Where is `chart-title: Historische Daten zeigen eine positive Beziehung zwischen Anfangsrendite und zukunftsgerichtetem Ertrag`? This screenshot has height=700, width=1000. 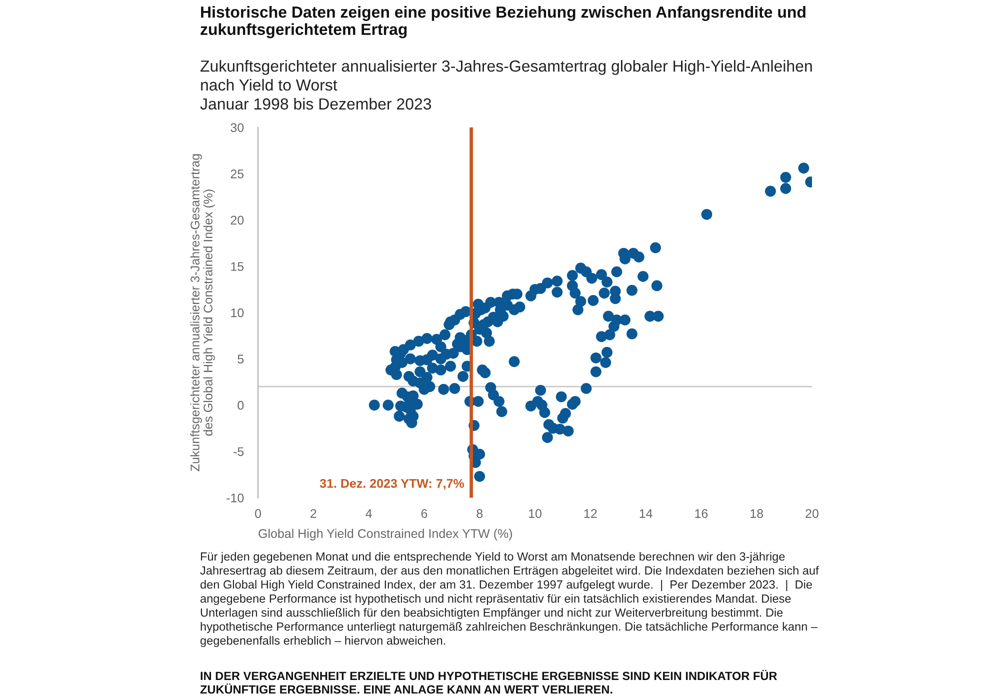 chart-title: Historische Daten zeigen eine positive Beziehung zwischen Anfangsrendite und zukunftsgerichtetem Ertrag is located at coordinates (503, 22).